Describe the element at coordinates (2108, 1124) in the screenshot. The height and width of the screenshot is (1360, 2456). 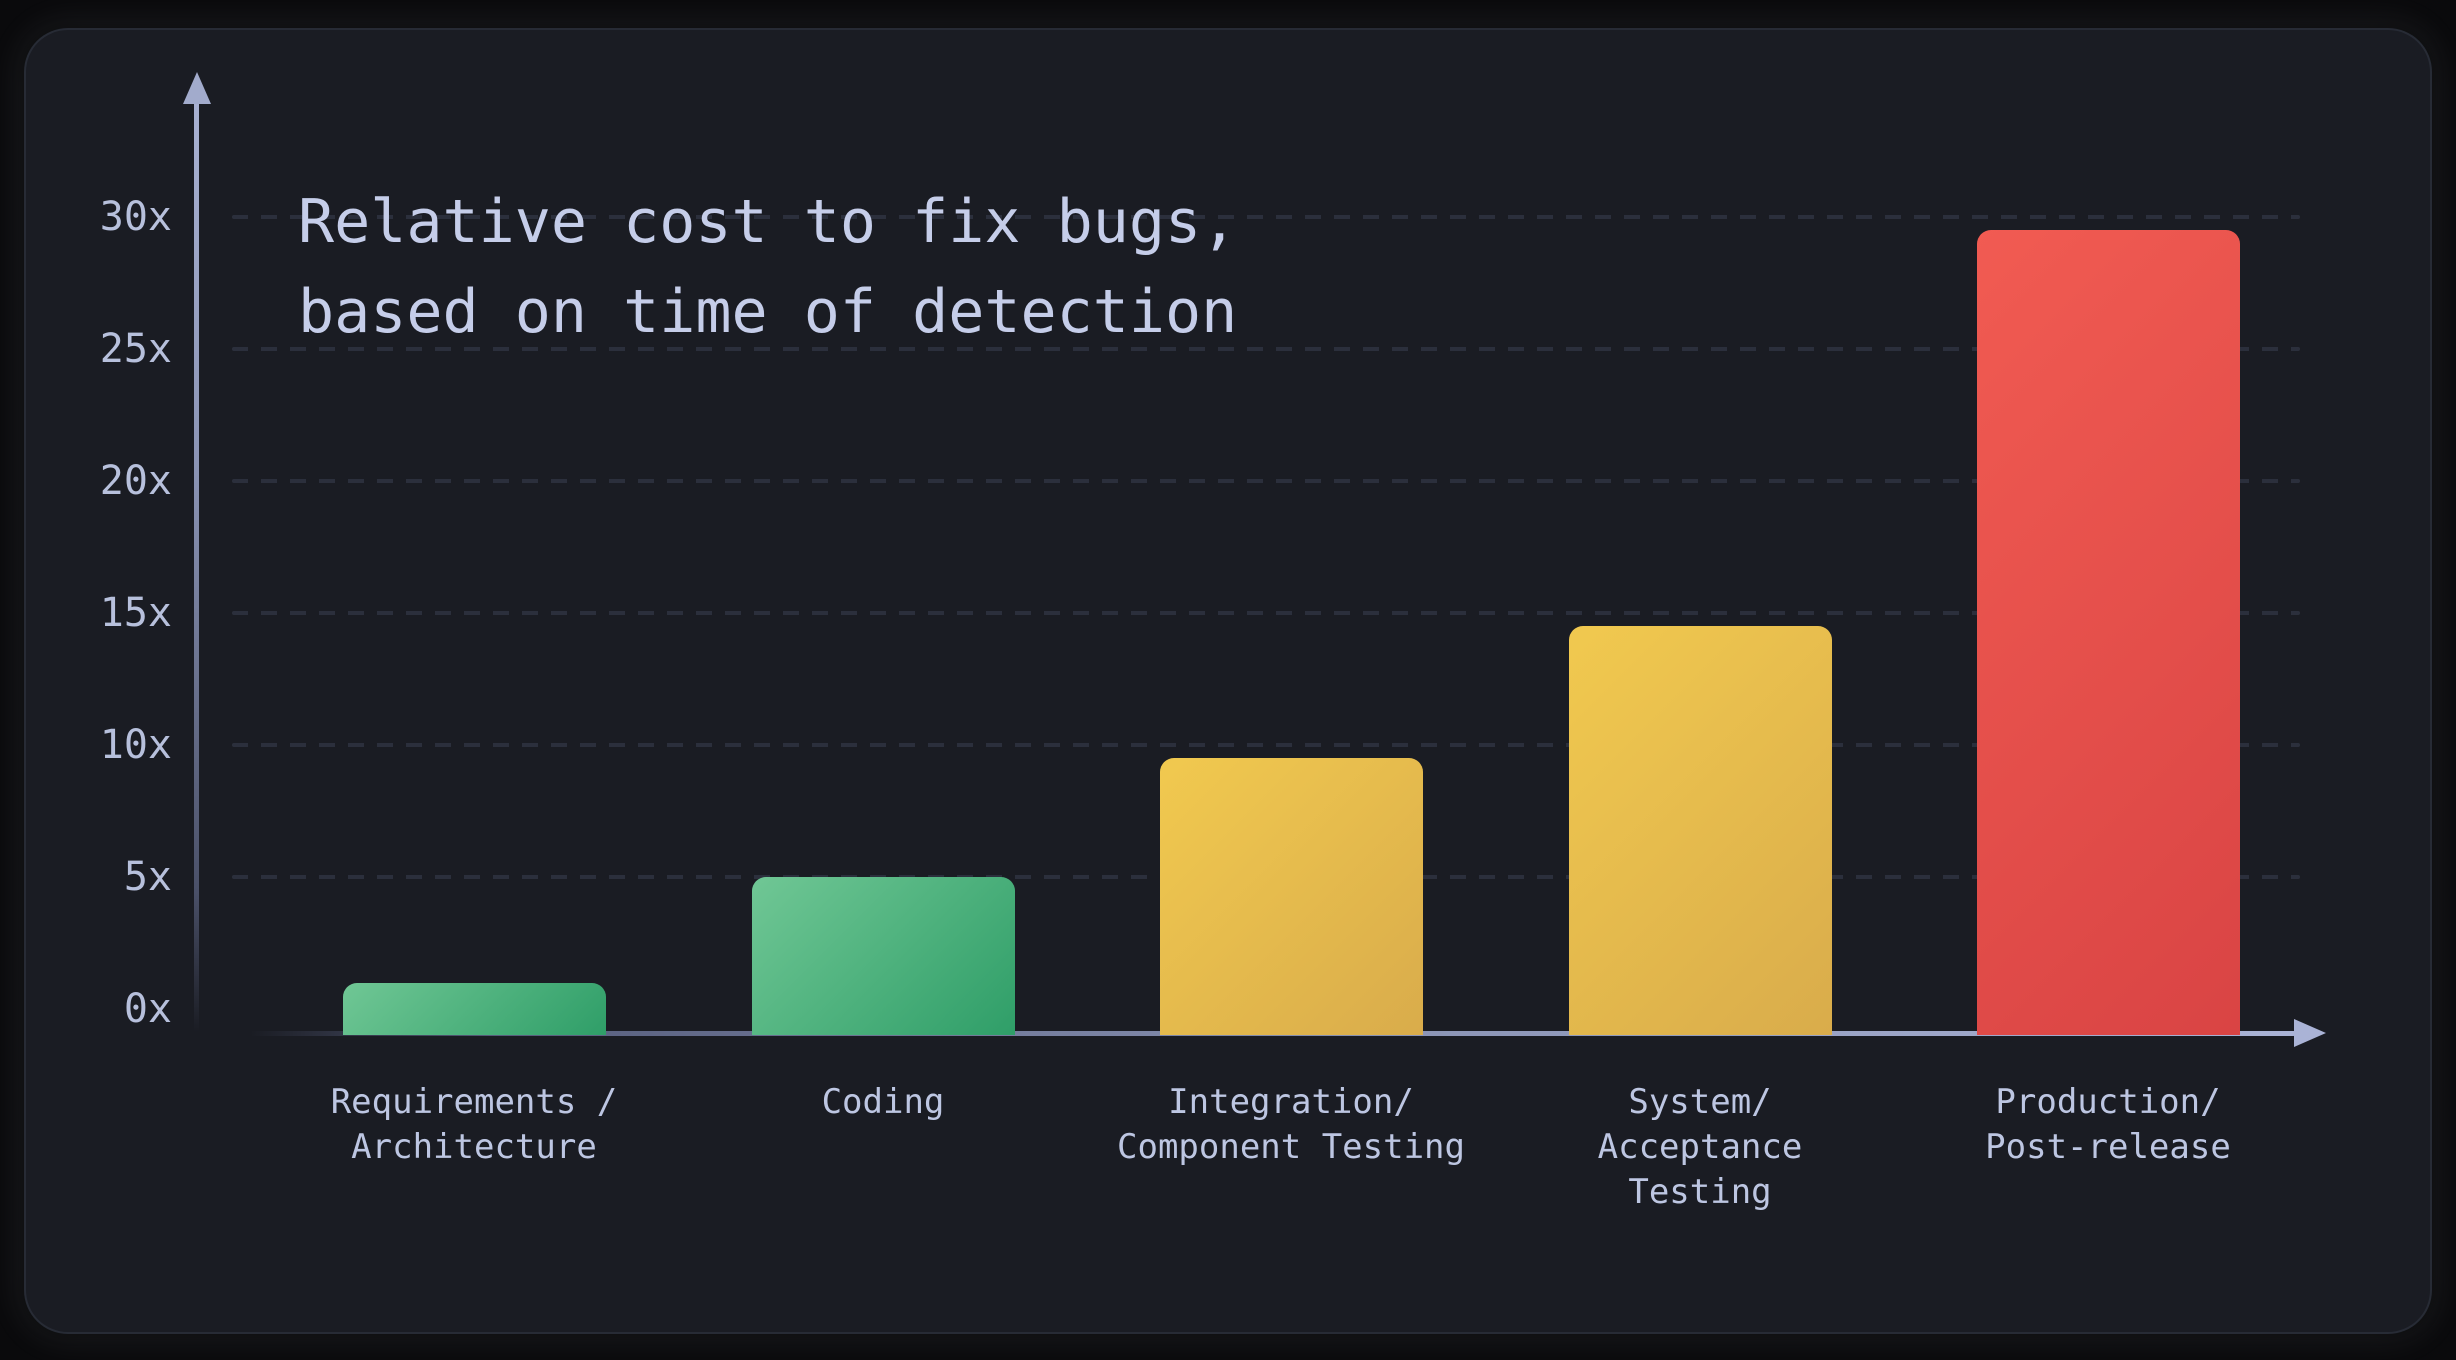
I see `x-category-5: Production/ Post-release` at that location.